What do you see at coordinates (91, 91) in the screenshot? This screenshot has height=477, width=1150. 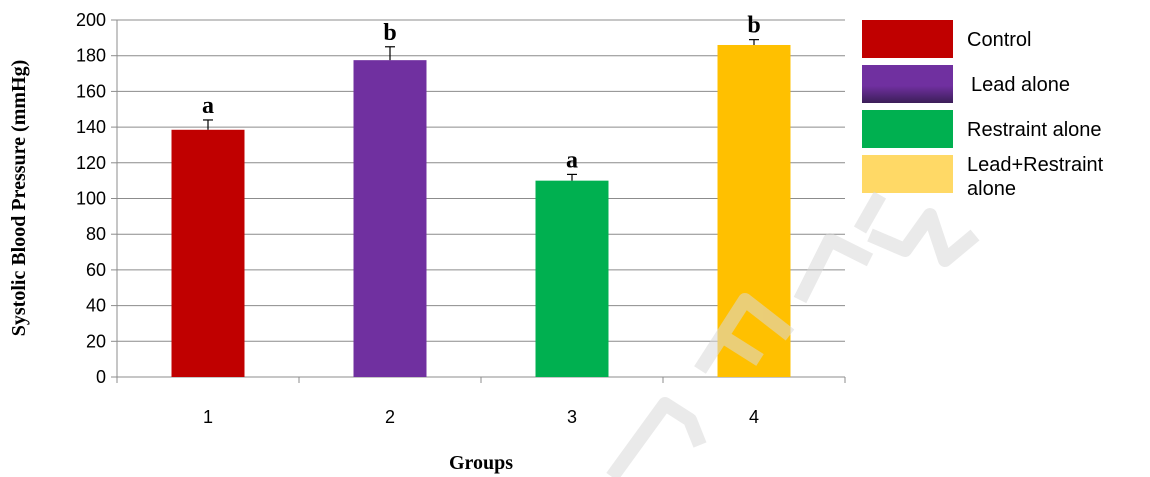 I see `y-tick-label: 160` at bounding box center [91, 91].